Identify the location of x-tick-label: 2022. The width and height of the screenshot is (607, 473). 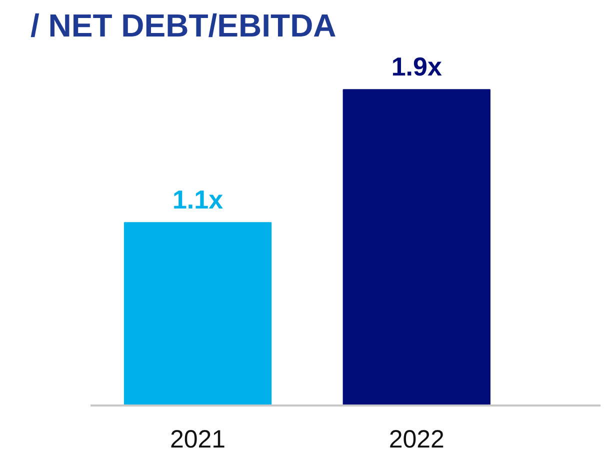
(416, 440).